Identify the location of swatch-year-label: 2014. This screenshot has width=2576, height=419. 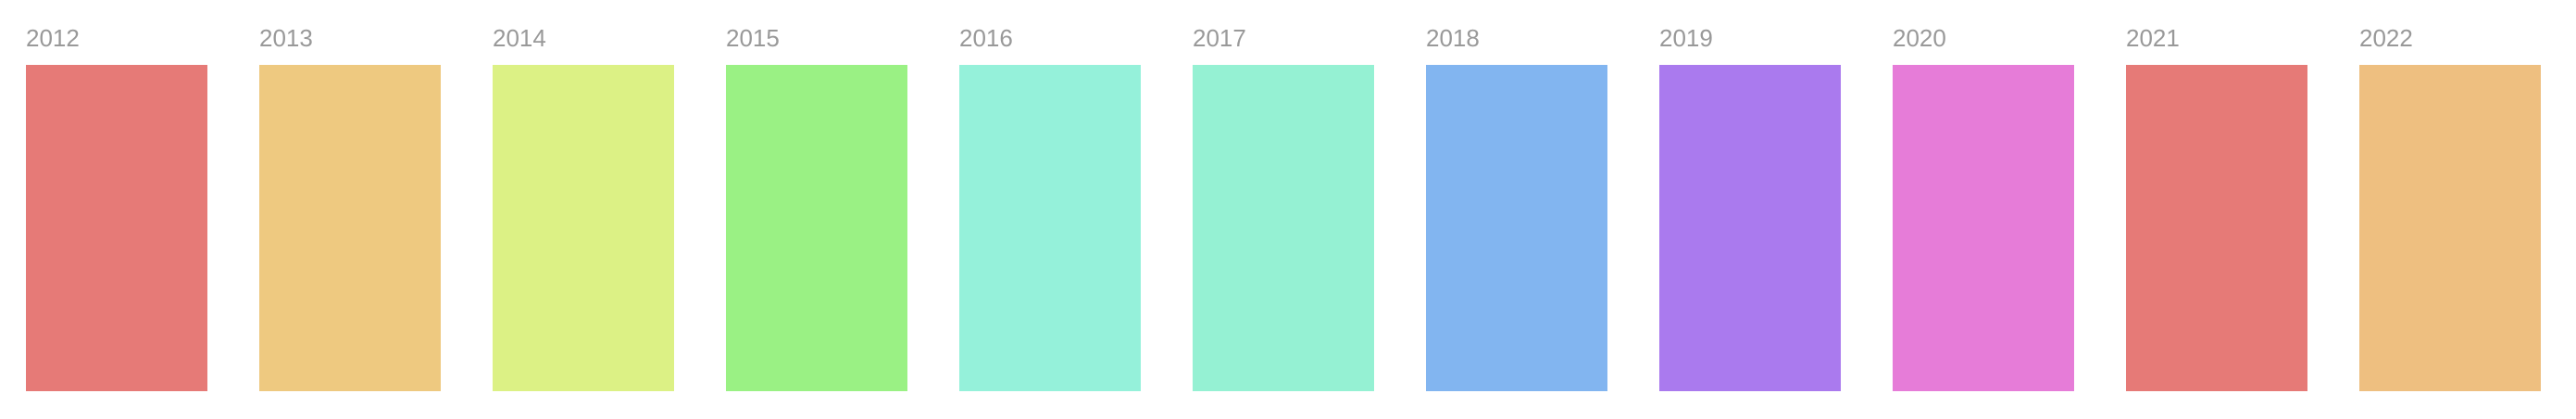
(519, 38).